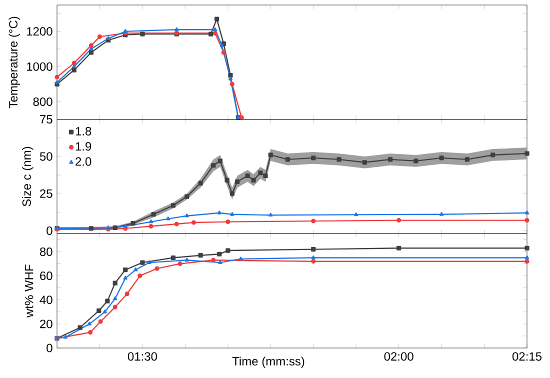 The width and height of the screenshot is (550, 378). Describe the element at coordinates (399, 356) in the screenshot. I see `x-tick-label: 02:00` at that location.